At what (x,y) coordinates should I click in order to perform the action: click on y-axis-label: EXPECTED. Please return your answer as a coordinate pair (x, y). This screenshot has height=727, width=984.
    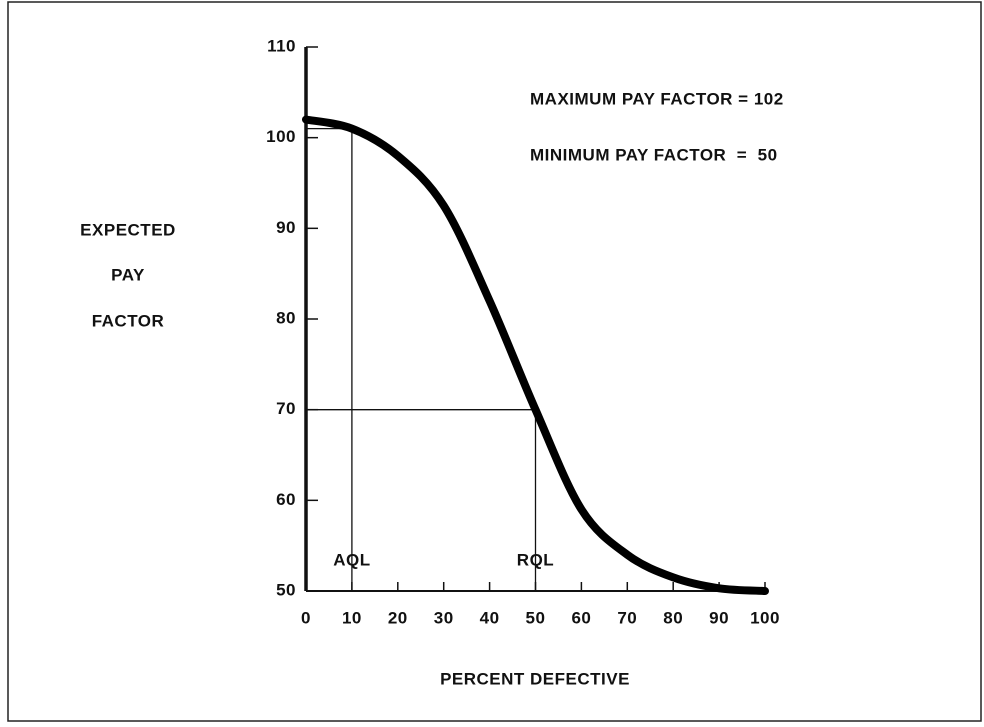
    Looking at the image, I should click on (128, 229).